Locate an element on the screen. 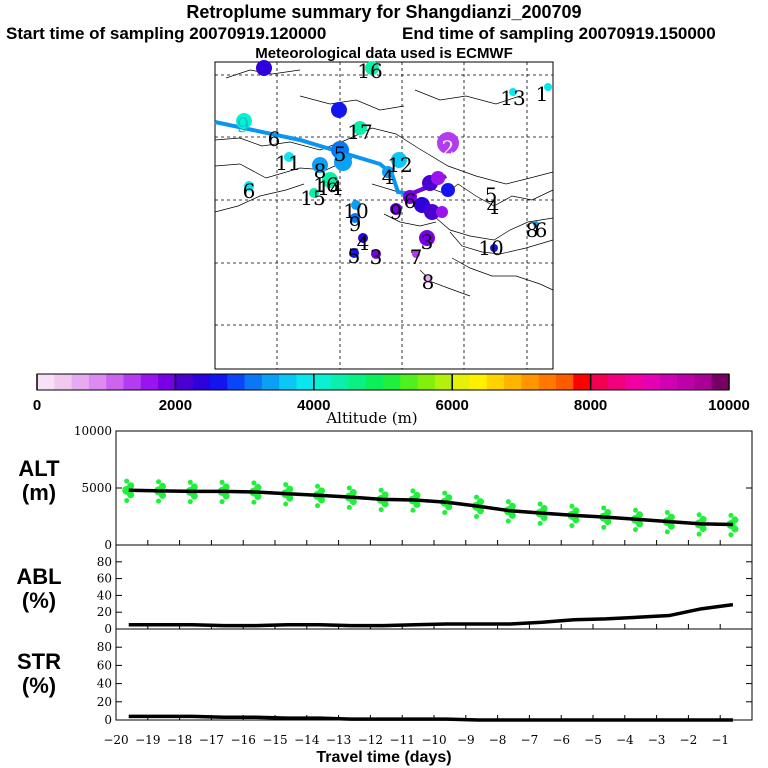 This screenshot has width=768, height=768. alt-scatter-dots is located at coordinates (430, 508).